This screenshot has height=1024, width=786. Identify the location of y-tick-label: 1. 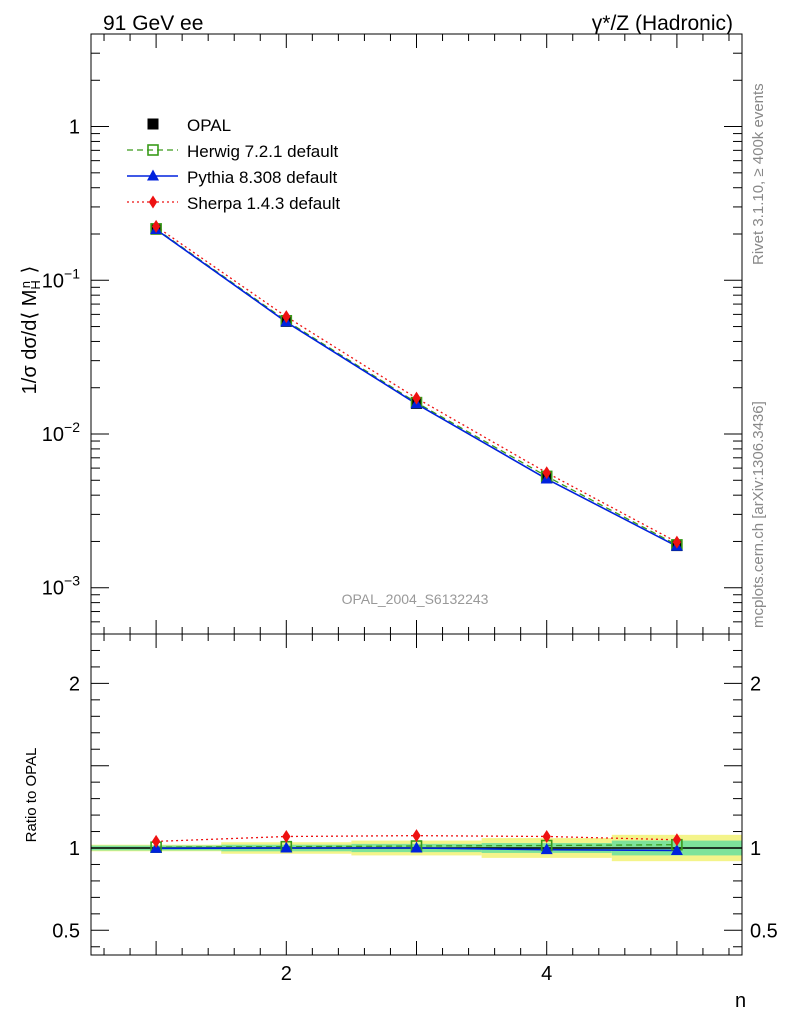
(74, 128).